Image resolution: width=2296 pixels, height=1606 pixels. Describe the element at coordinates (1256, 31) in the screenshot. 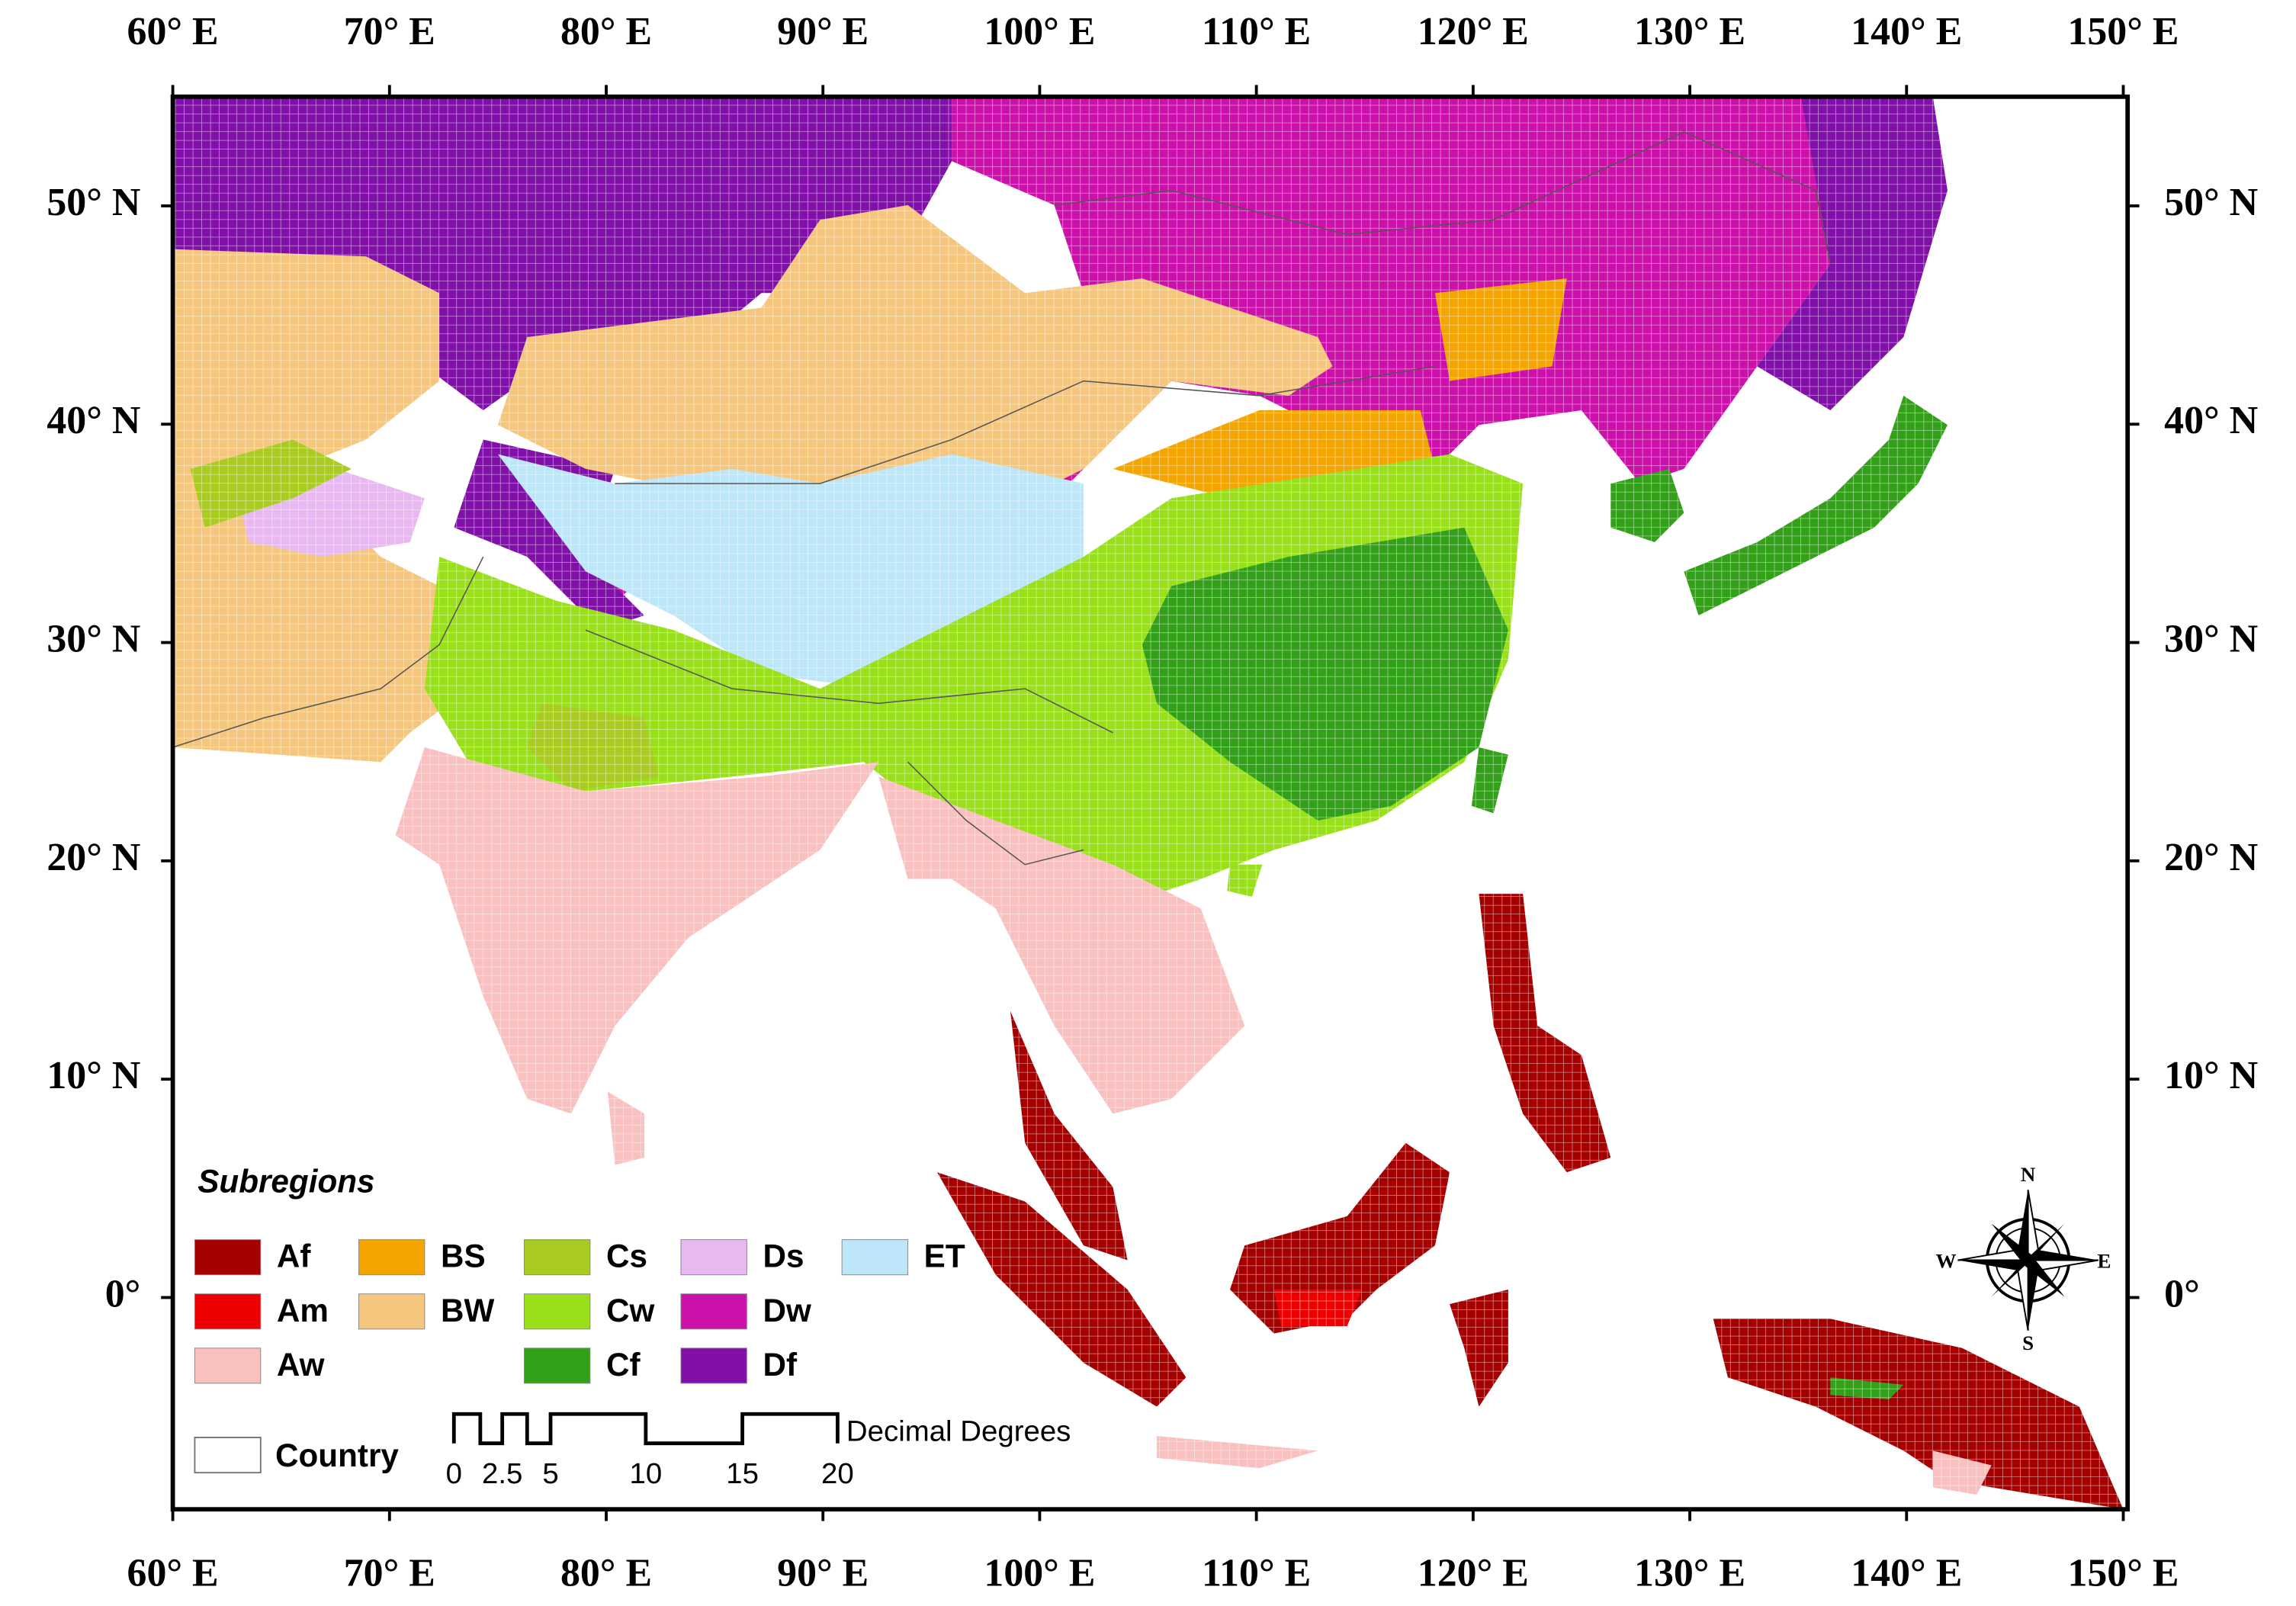

I see `x-tick-label-top: 110° E` at that location.